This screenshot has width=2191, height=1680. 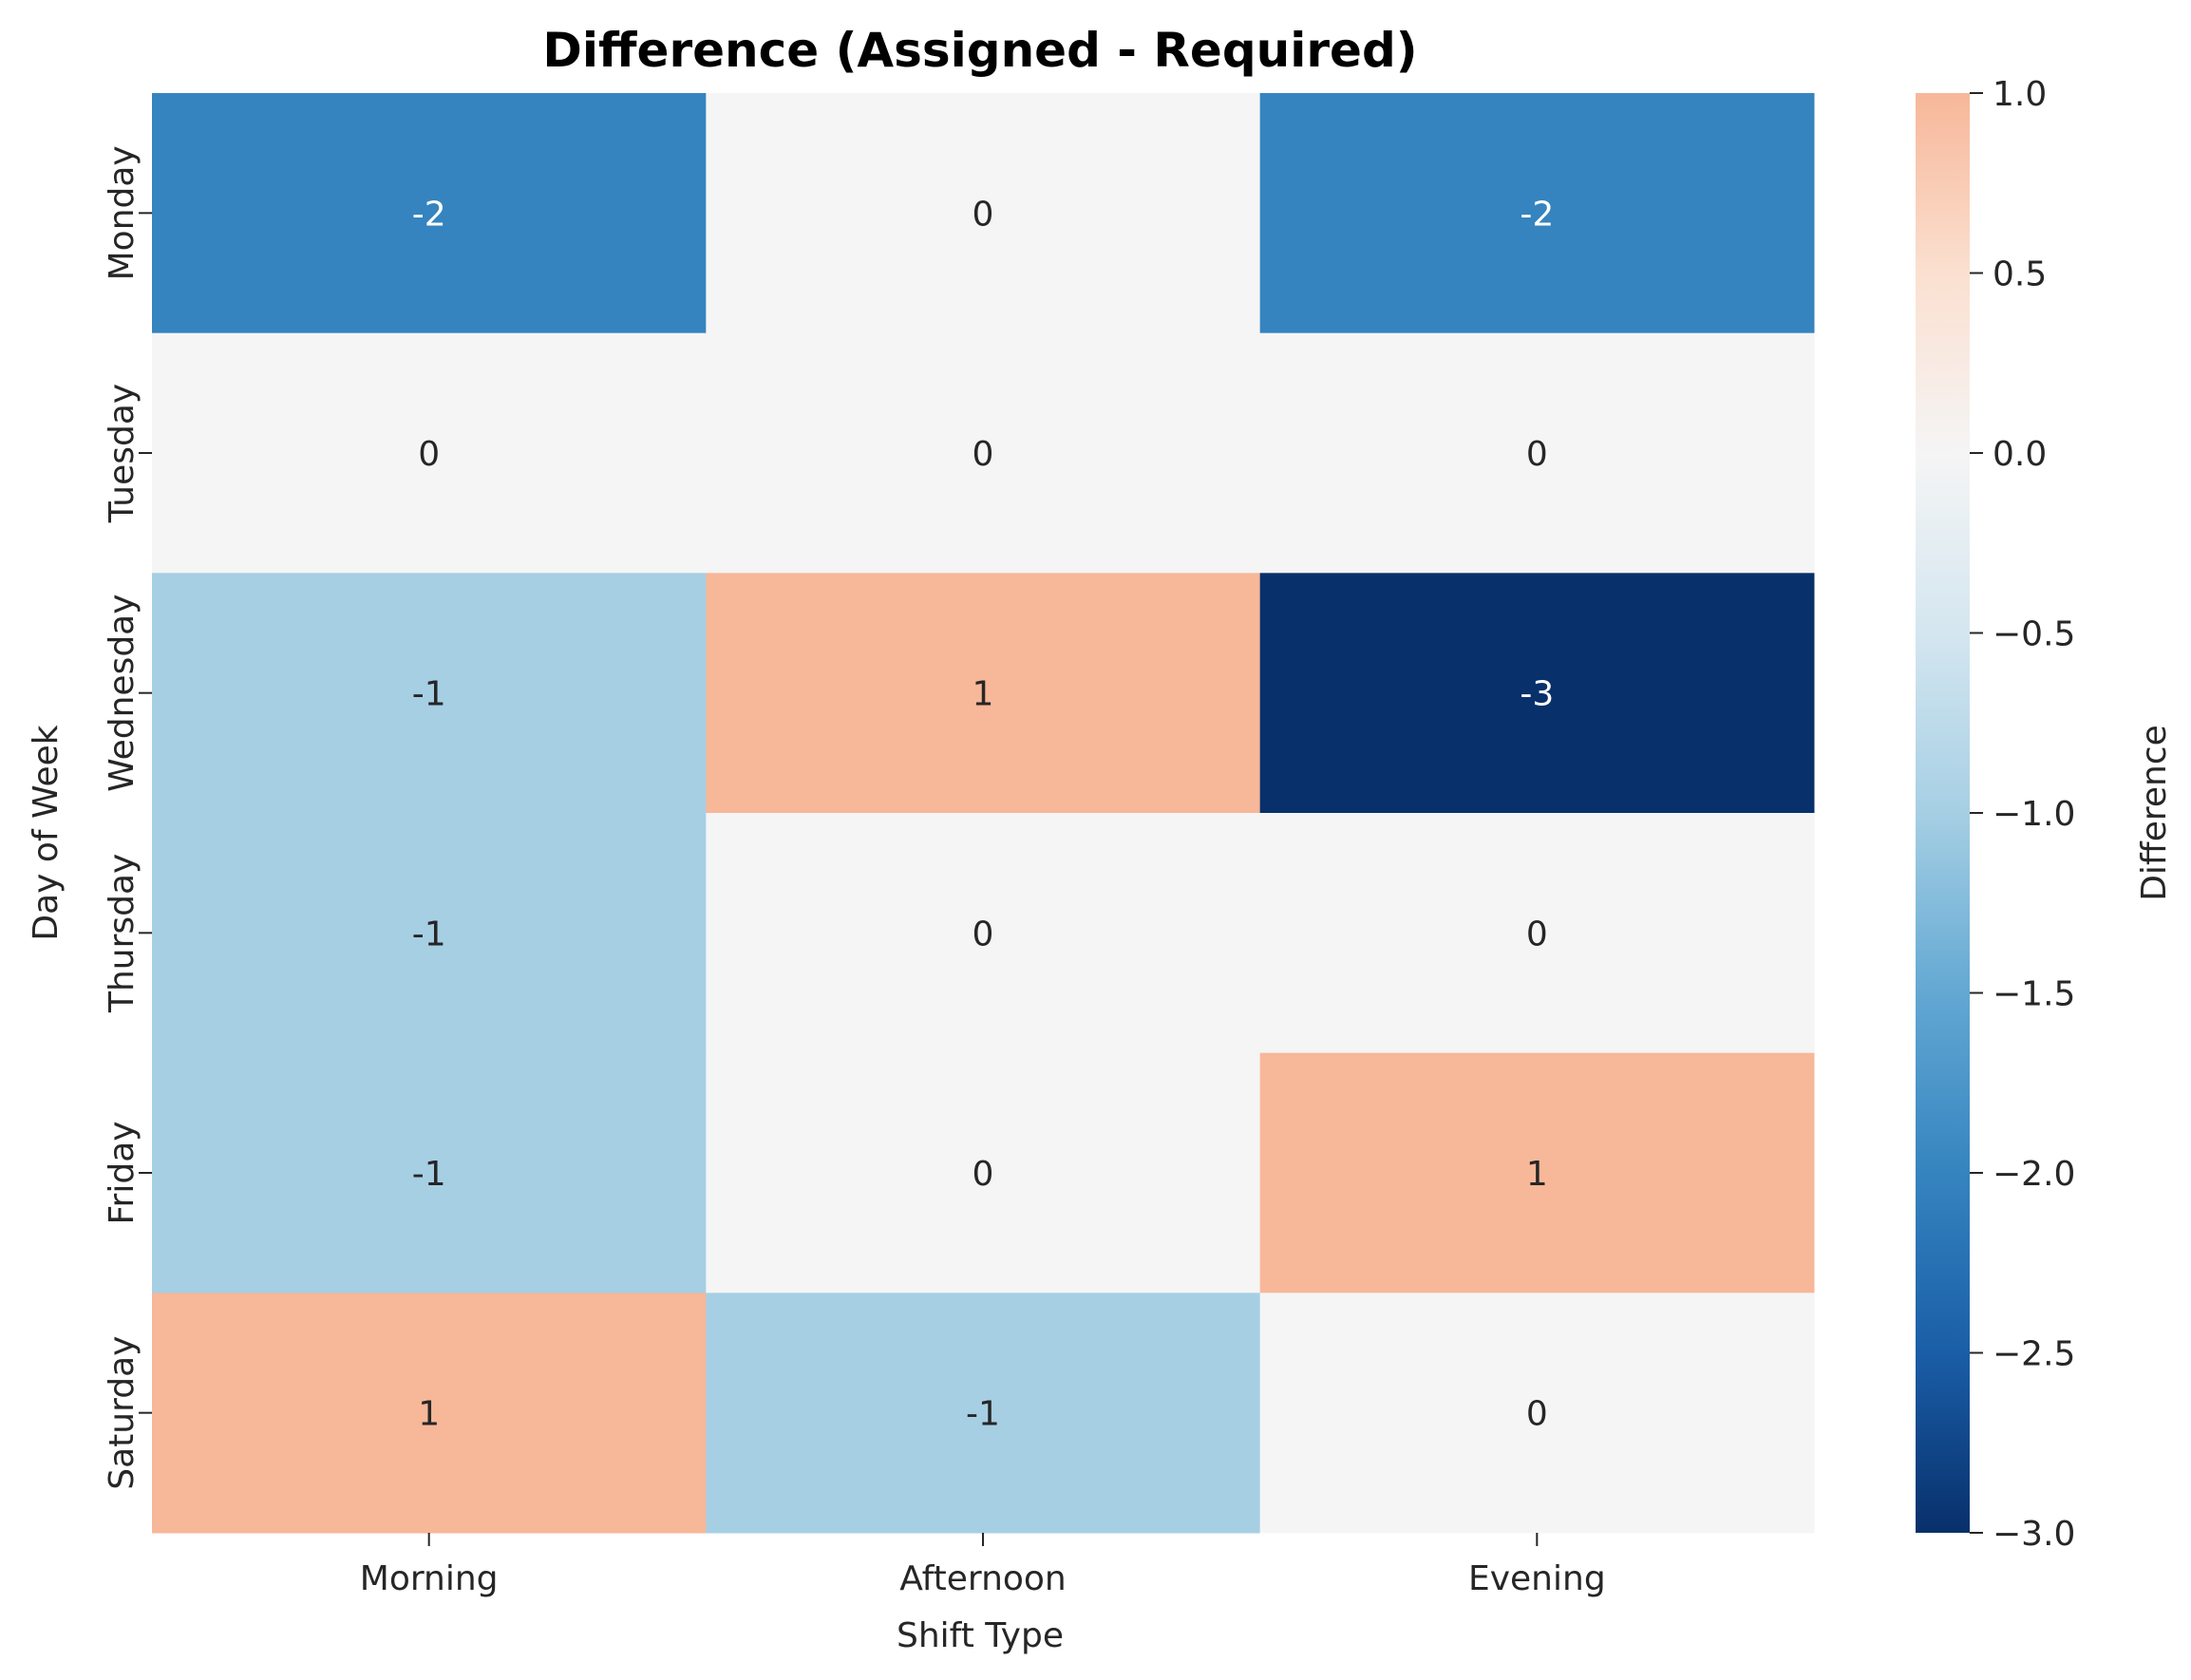 I want to click on colorbar-tick-label: −2.5, so click(x=2034, y=1355).